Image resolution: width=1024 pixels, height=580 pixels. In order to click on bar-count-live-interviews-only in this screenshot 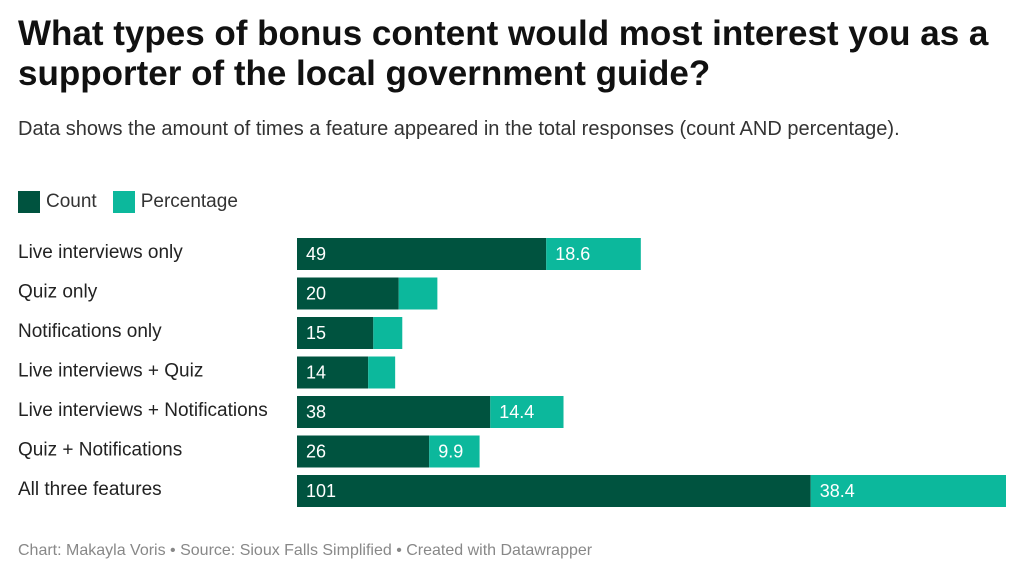, I will do `click(422, 254)`.